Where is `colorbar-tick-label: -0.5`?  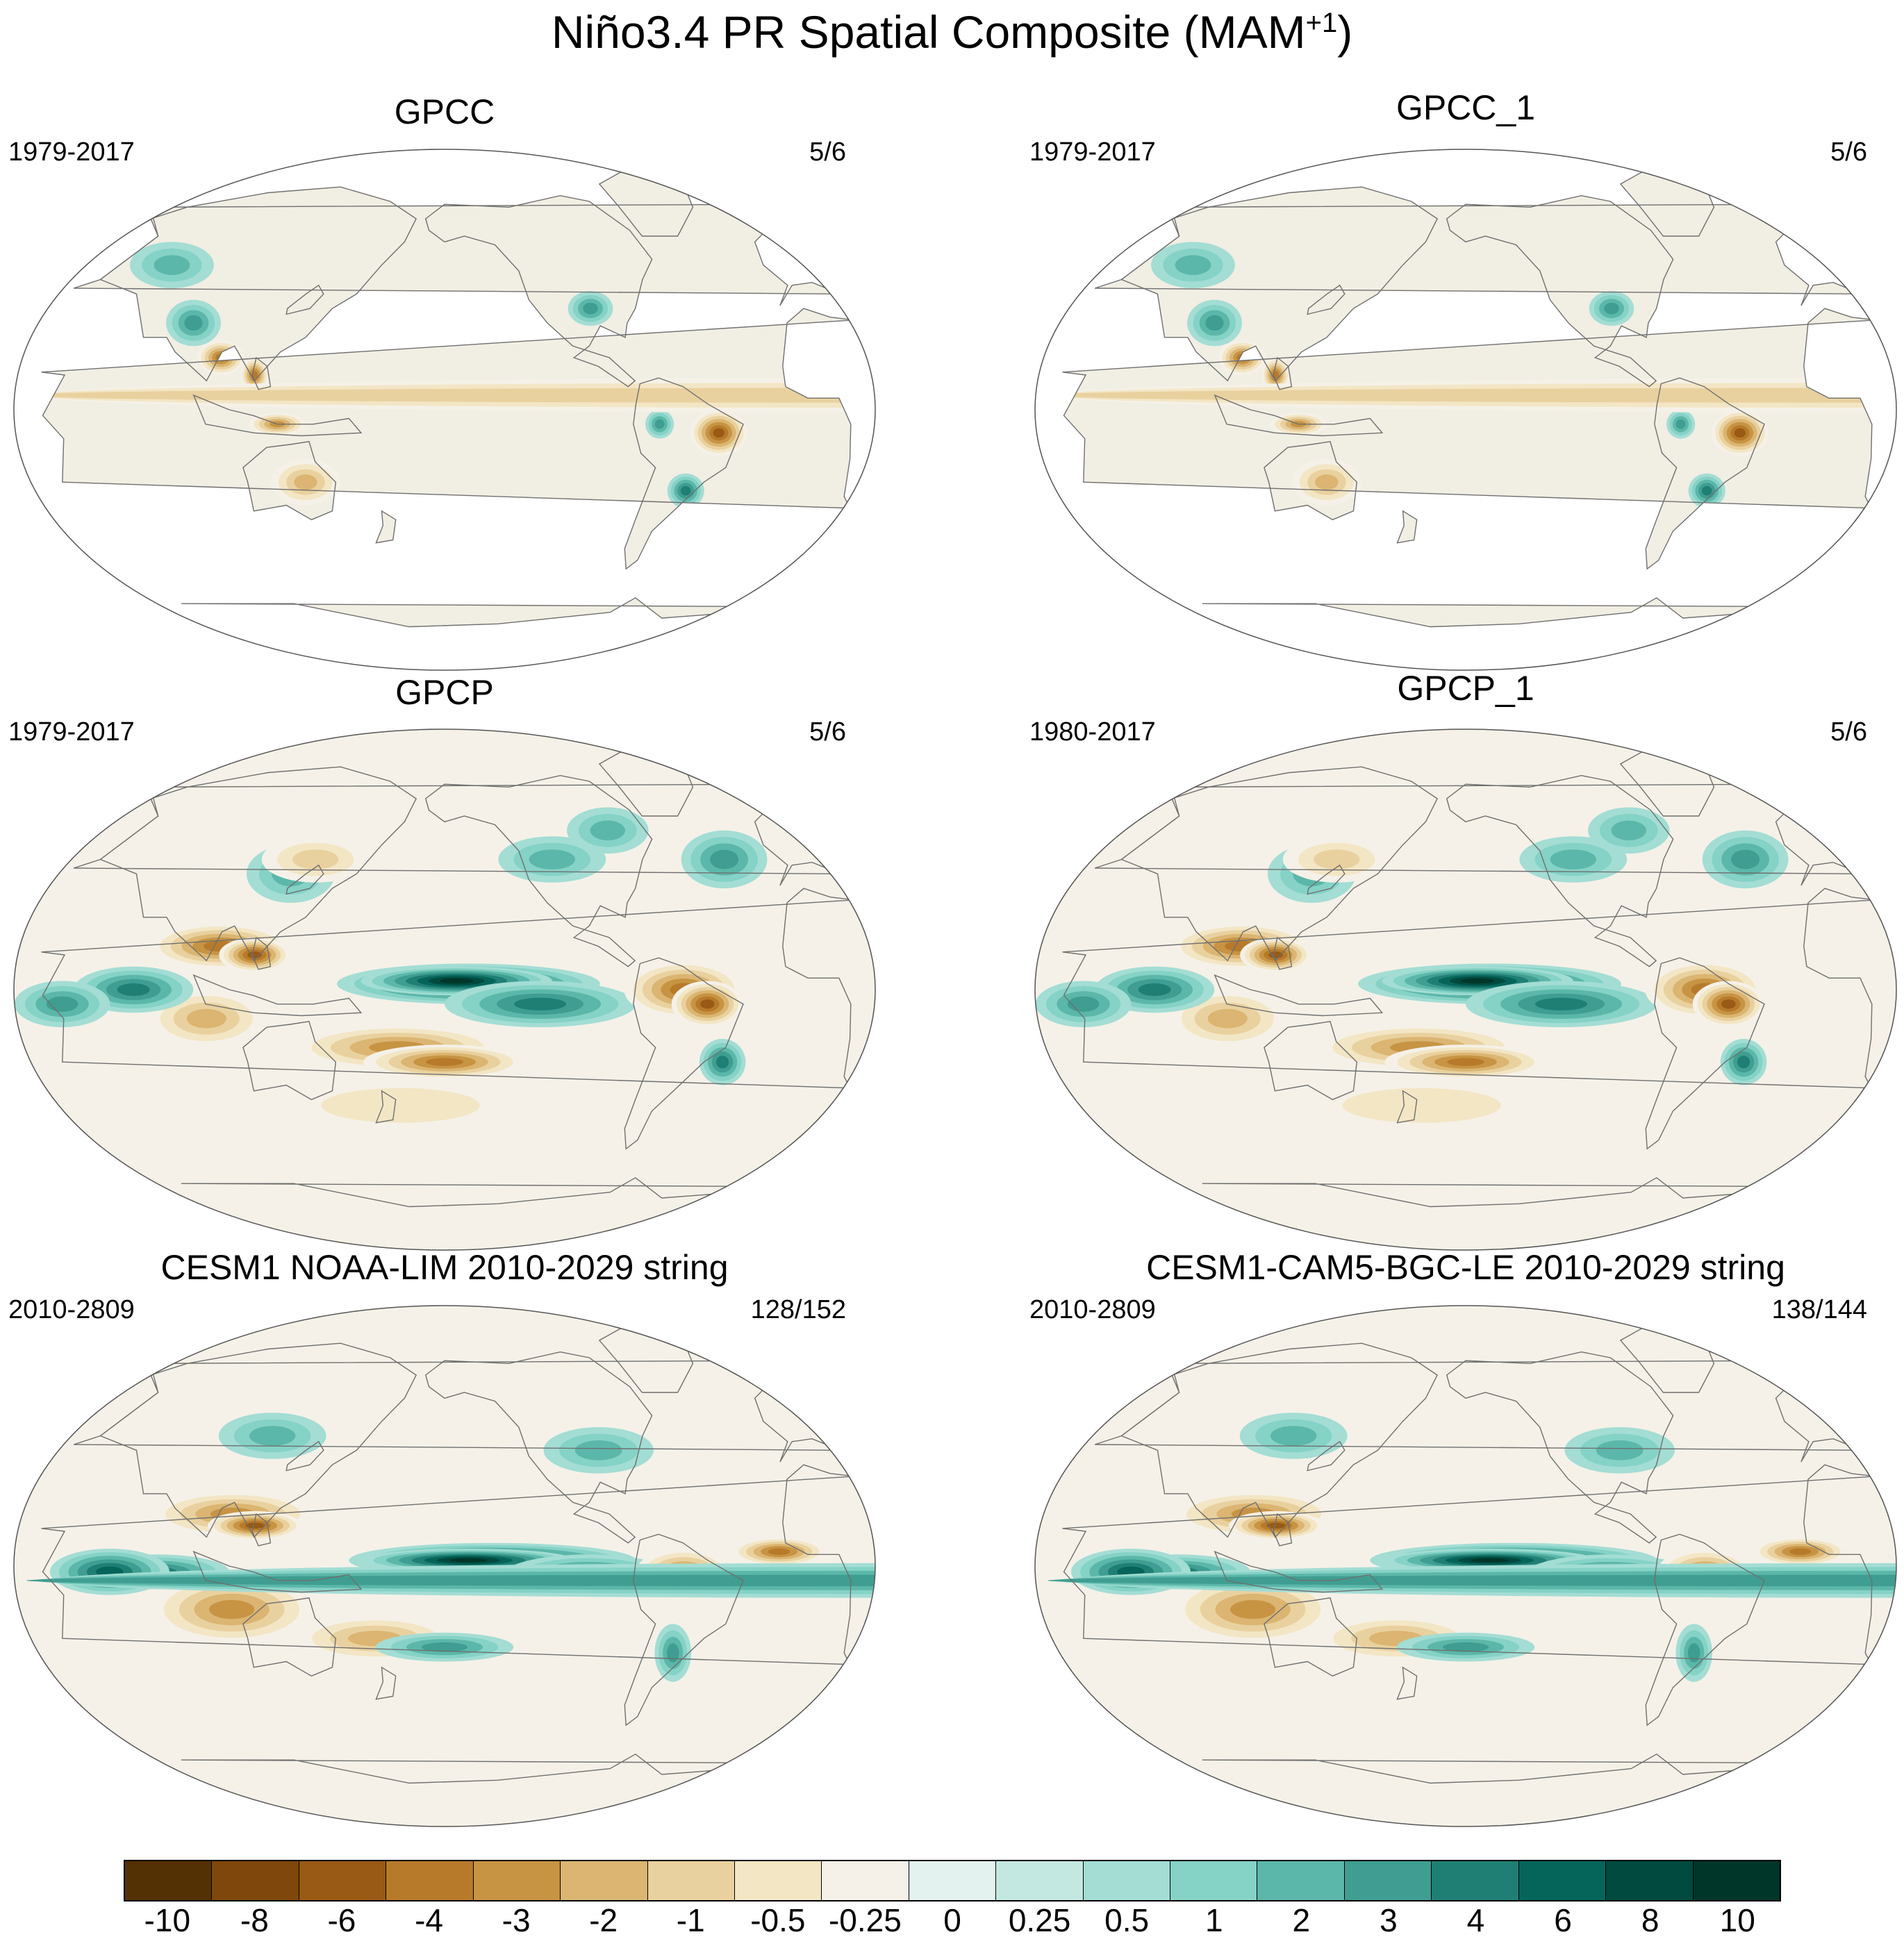
colorbar-tick-label: -0.5 is located at coordinates (778, 1920).